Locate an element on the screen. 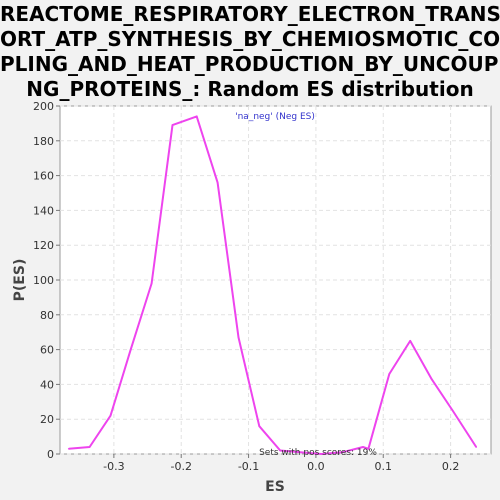  y-tick-label: 200 is located at coordinates (43, 106).